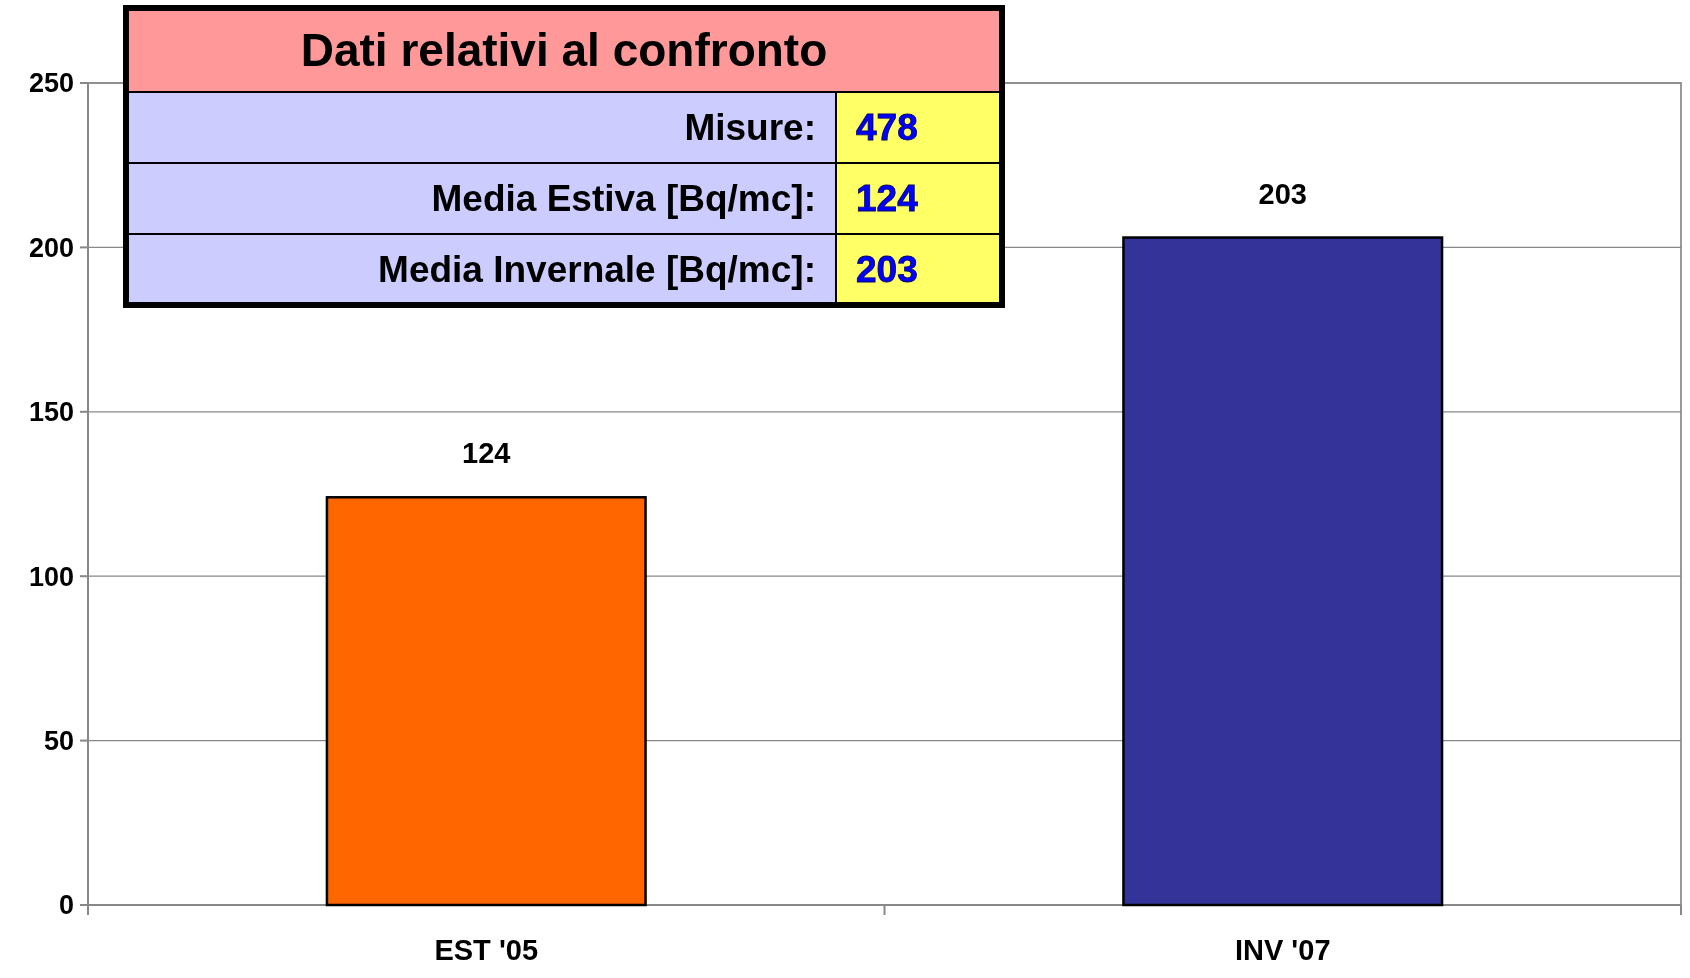 The width and height of the screenshot is (1690, 978). What do you see at coordinates (486, 453) in the screenshot?
I see `data-label: 124` at bounding box center [486, 453].